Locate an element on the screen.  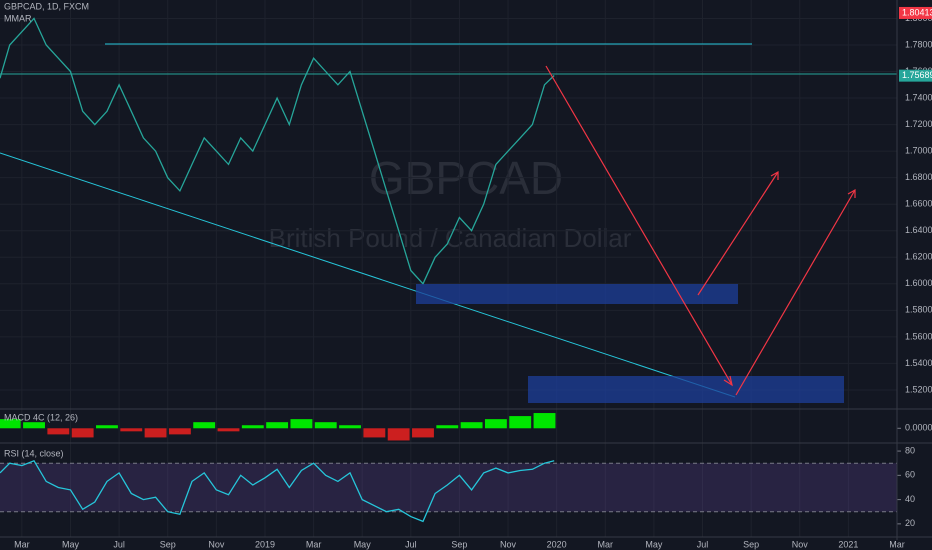
rsi-band is located at coordinates (448, 487).